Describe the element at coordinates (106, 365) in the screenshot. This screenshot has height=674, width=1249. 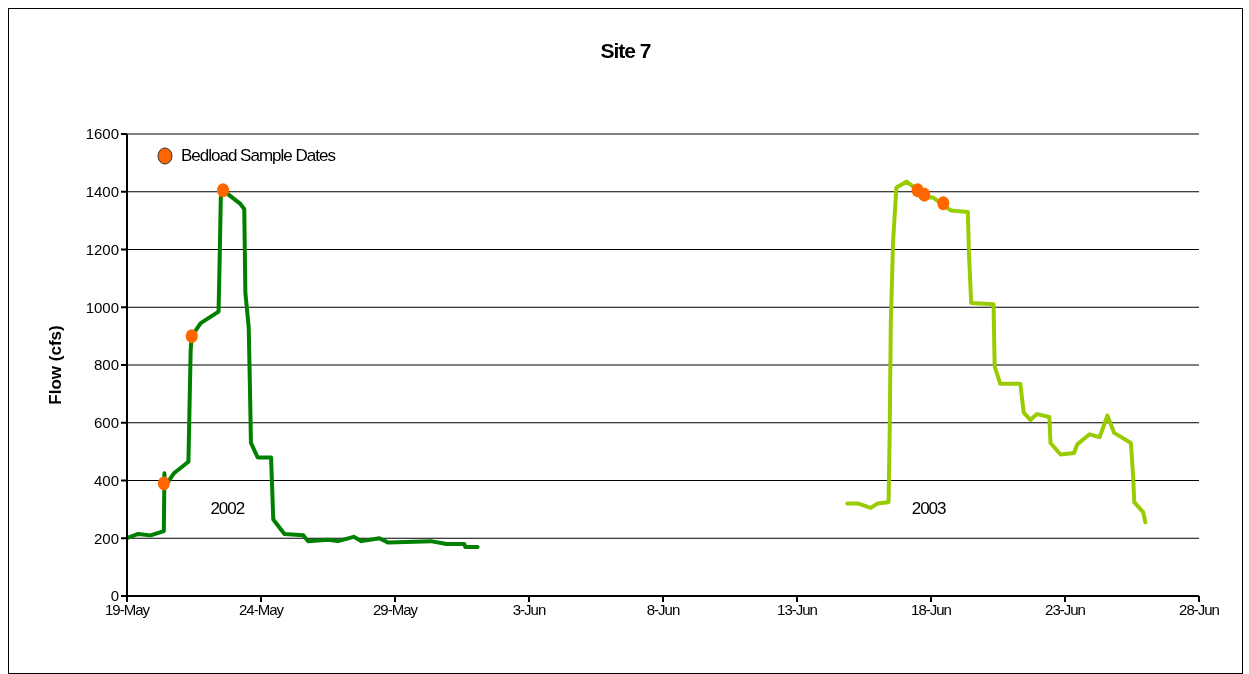
I see `y-tick-label: 800` at that location.